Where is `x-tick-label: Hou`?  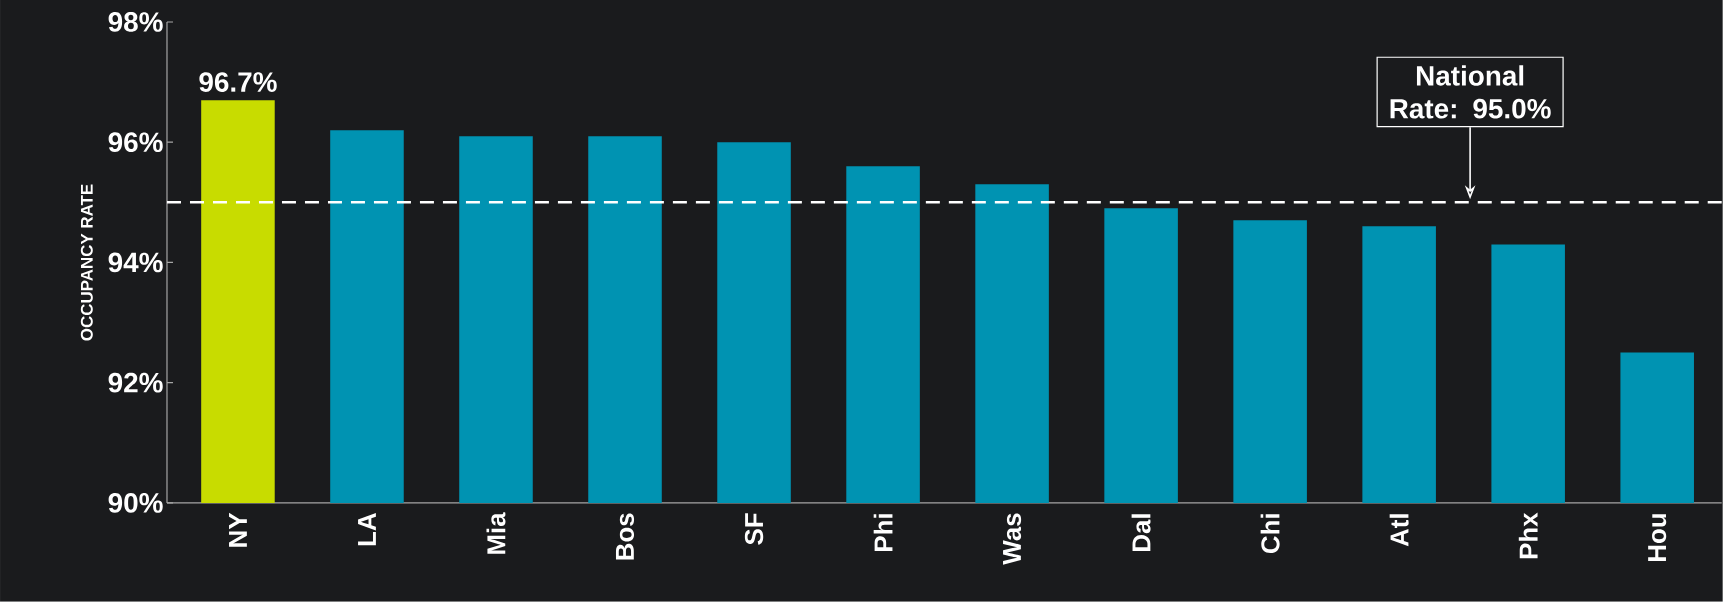
x-tick-label: Hou is located at coordinates (1657, 538).